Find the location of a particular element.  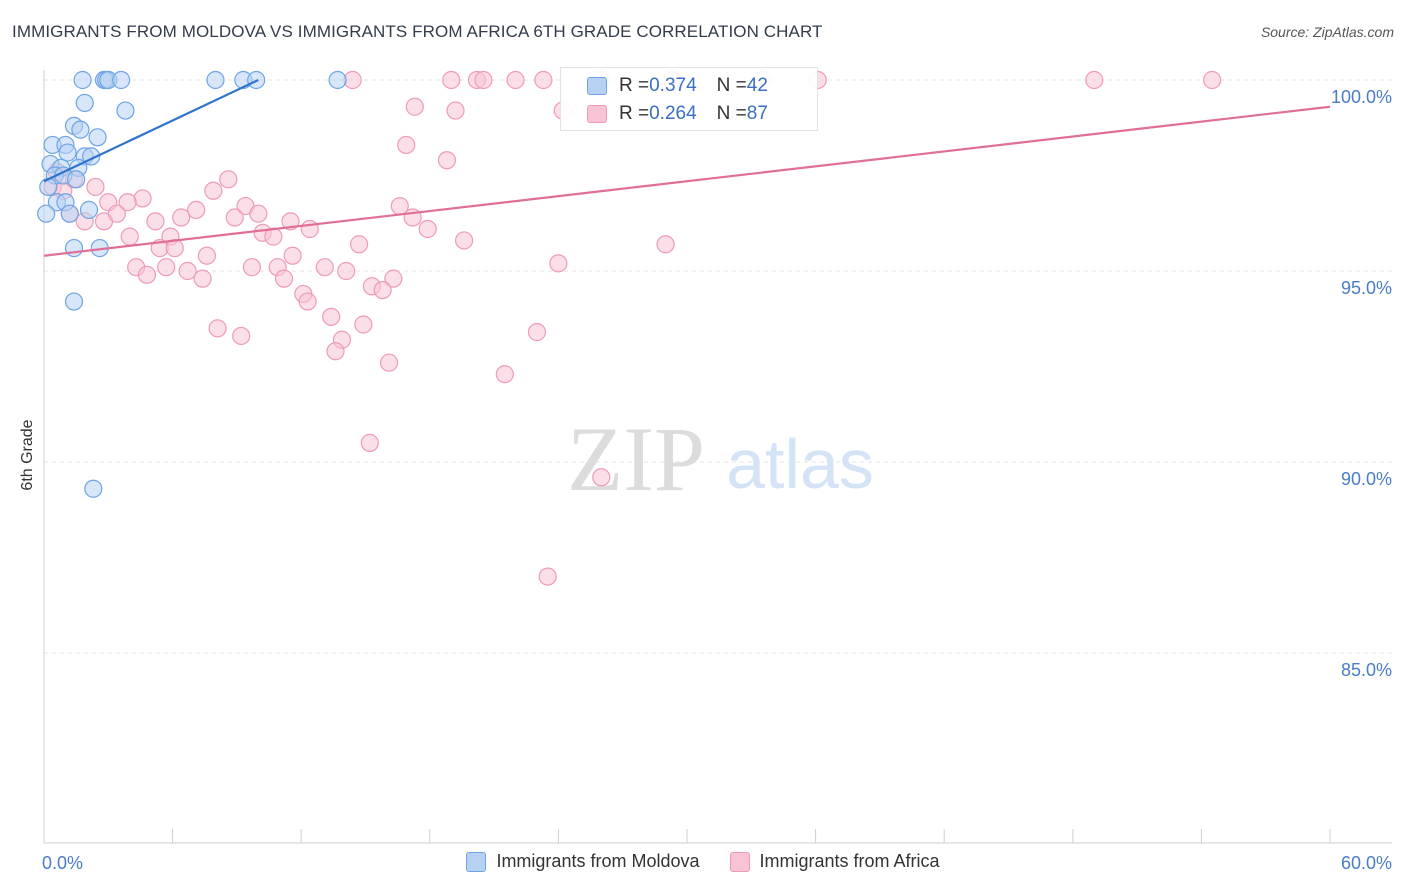

y-tick-label-95: 95.0% is located at coordinates (1366, 288).